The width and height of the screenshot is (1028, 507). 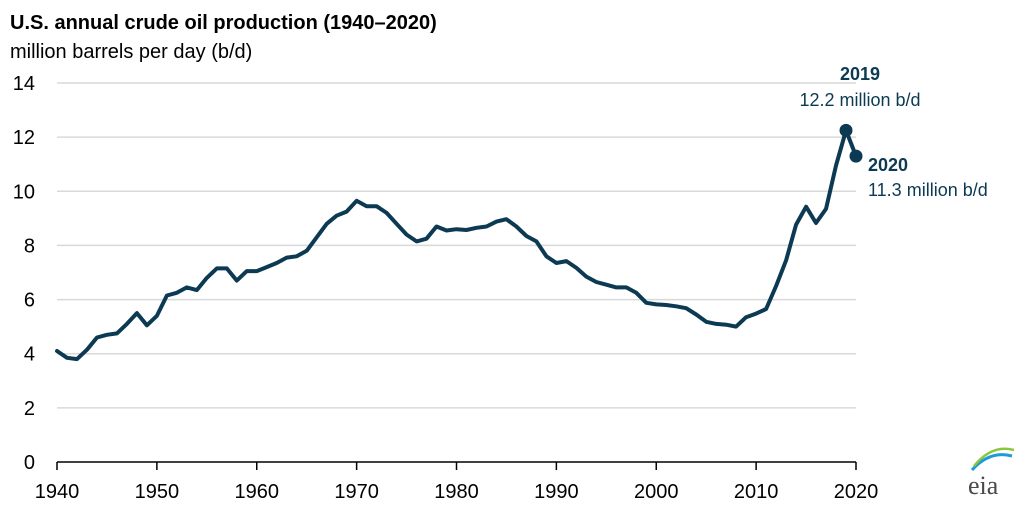 I want to click on annotation-2019-value: 12.2 million b/d, so click(x=859, y=100).